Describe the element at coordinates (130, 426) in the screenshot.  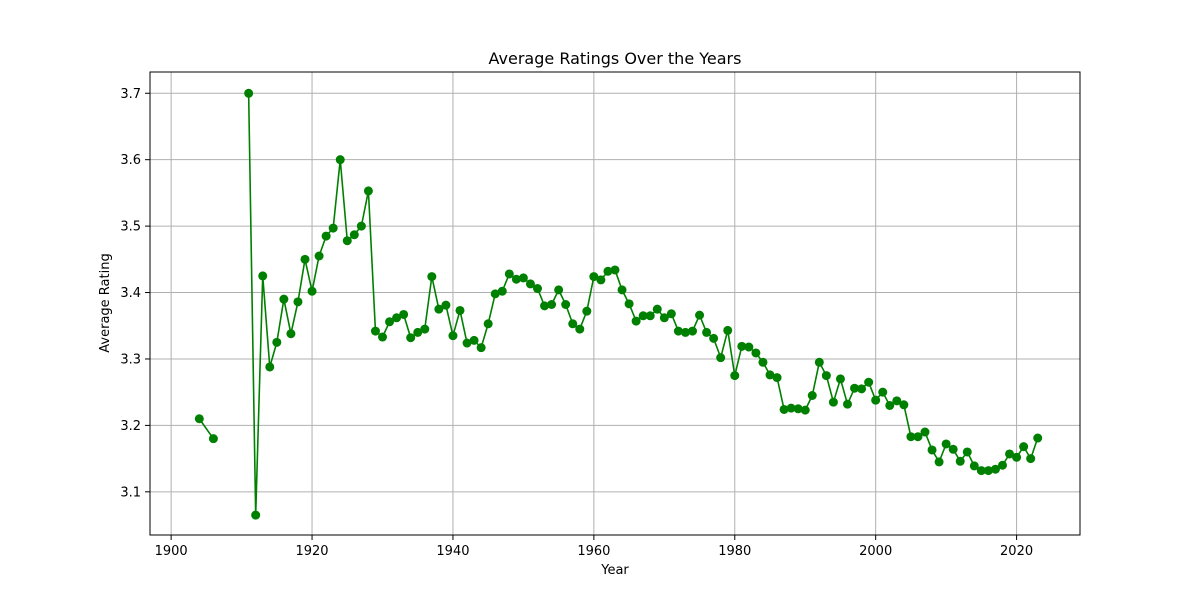
I see `y-tick-label: 3.2` at that location.